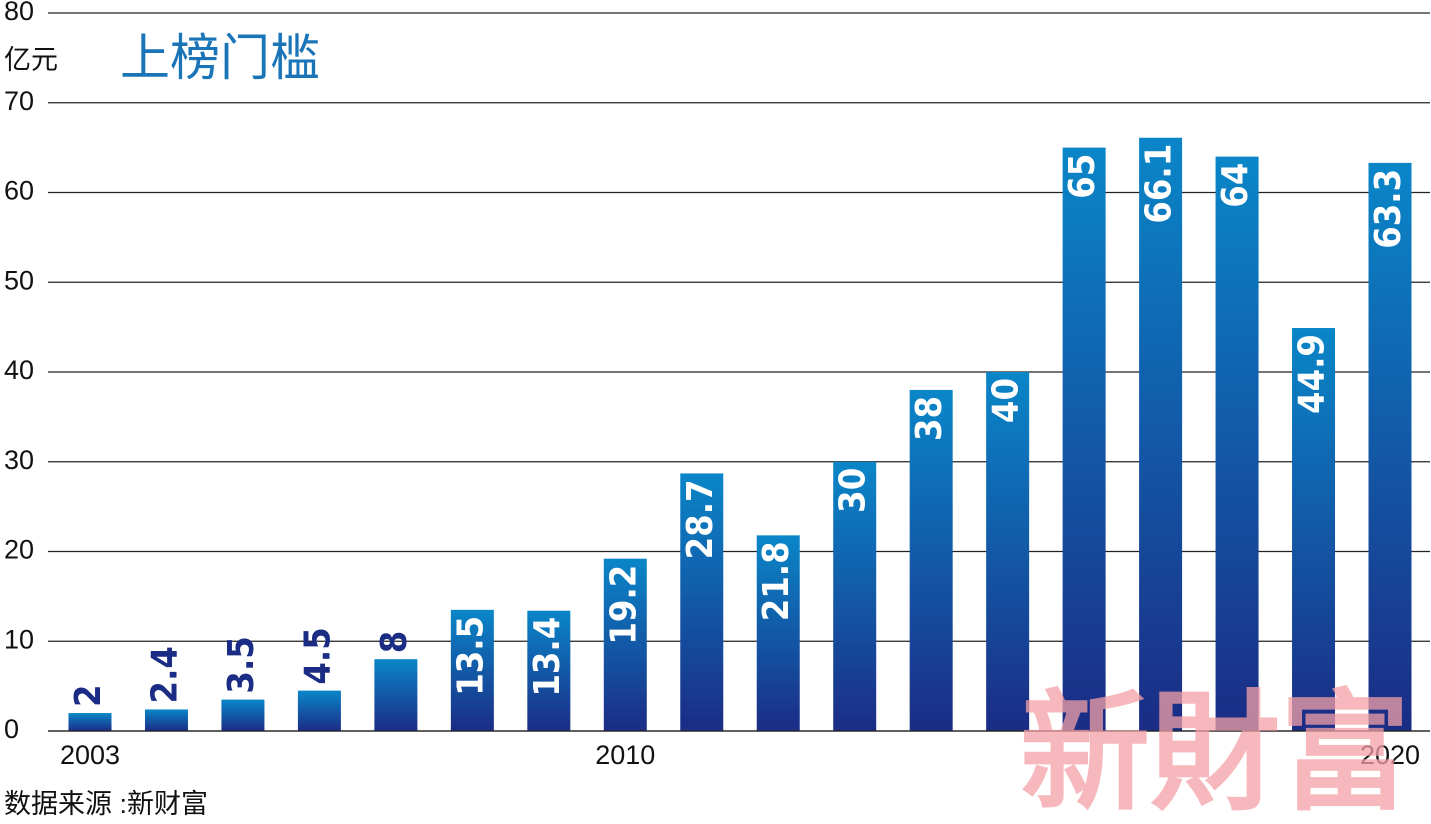  What do you see at coordinates (19, 280) in the screenshot?
I see `y-tick-label: 50` at bounding box center [19, 280].